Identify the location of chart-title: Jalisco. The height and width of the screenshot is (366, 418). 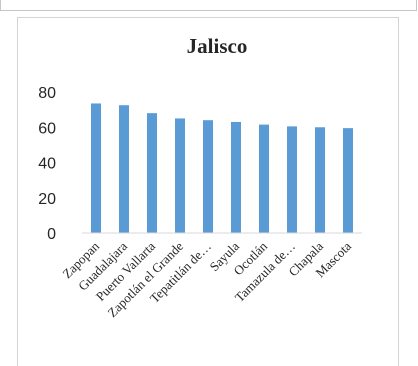
(217, 46).